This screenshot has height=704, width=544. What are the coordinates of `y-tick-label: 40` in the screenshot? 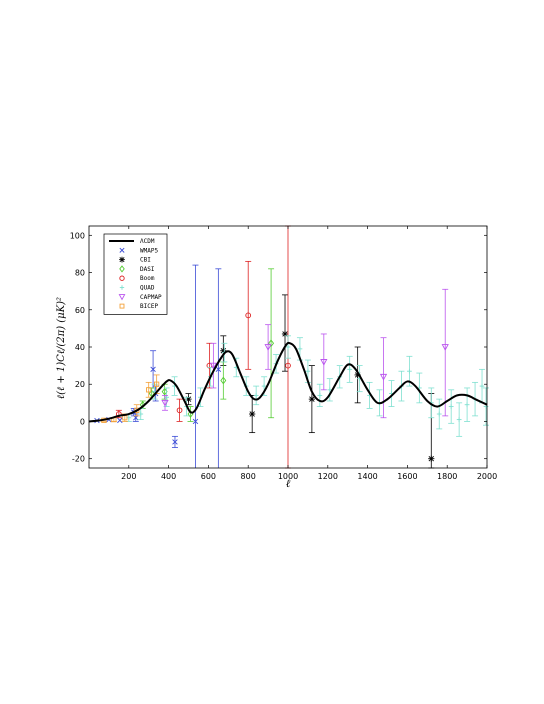 It's located at (80, 347).